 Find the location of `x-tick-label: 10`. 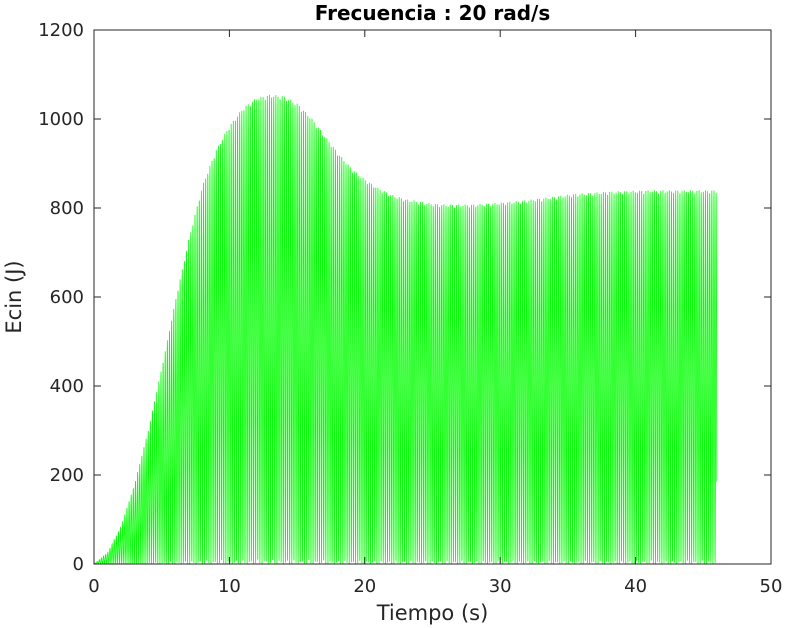

x-tick-label: 10 is located at coordinates (229, 586).